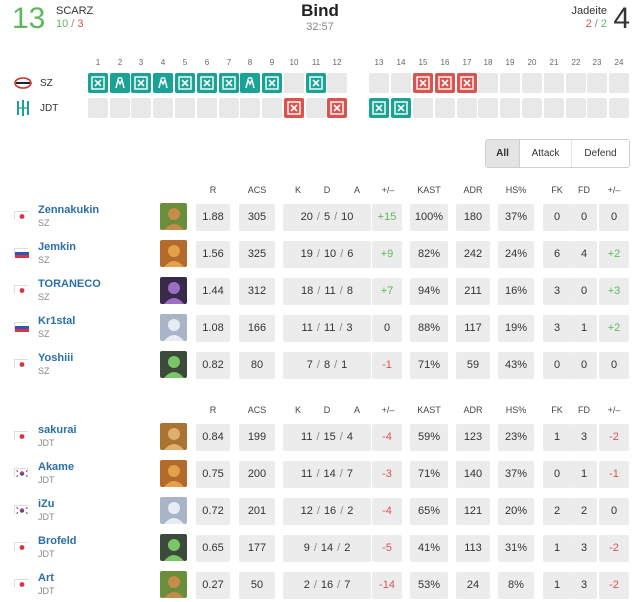  I want to click on player-row: Kr1stal SZ 1.08 166 11/11/3 0 88% 117 19% 3 1 +2, so click(320, 328).